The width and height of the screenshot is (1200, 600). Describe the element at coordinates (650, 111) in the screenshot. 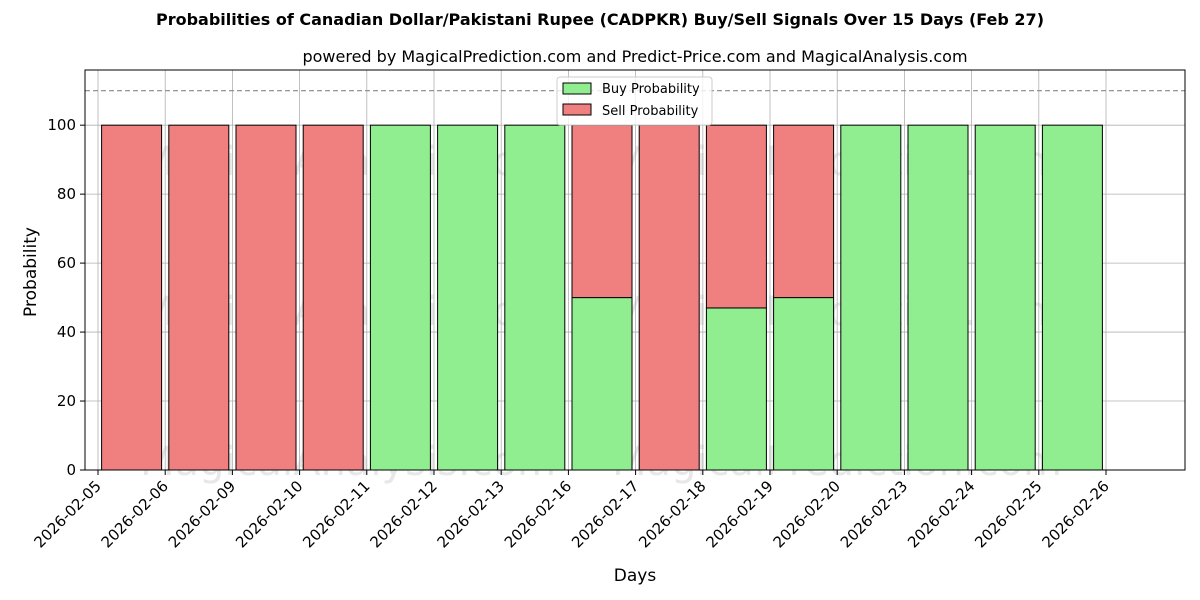

I see `legend-label-sell: Sell Probability` at that location.